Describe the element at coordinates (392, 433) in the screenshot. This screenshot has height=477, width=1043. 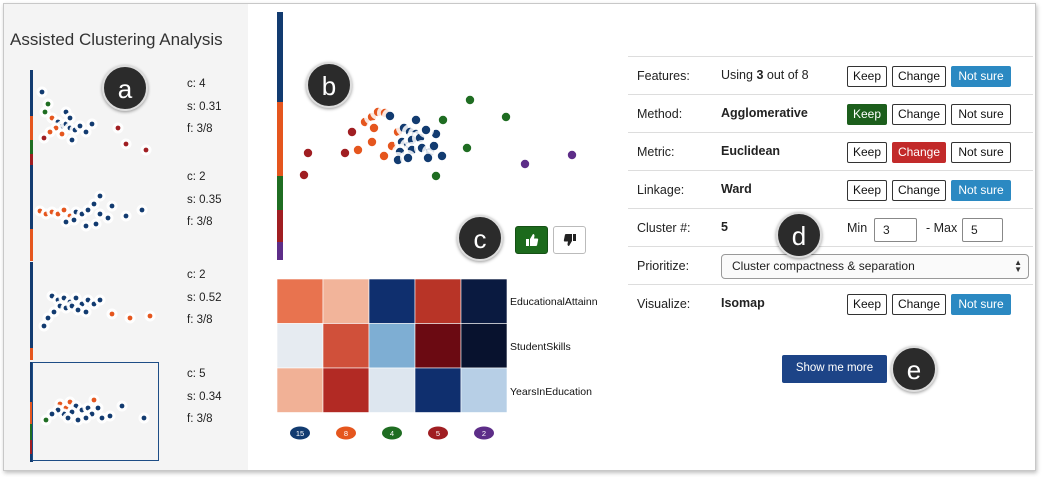
I see `cluster-size-label: 4` at that location.